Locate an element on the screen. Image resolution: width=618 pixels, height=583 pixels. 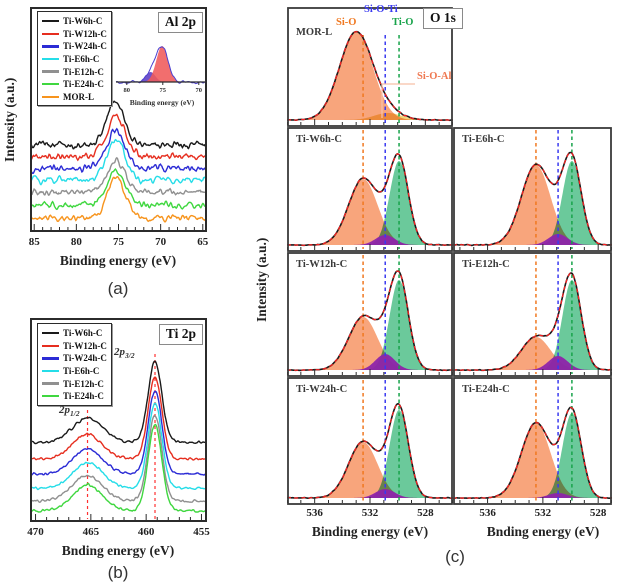
inset-tick-label: 70 is located at coordinates (199, 90).